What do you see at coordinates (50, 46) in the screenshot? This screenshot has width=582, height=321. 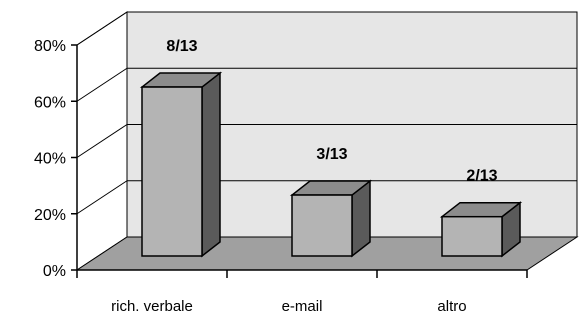 I see `y-tick-label: 80%` at bounding box center [50, 46].